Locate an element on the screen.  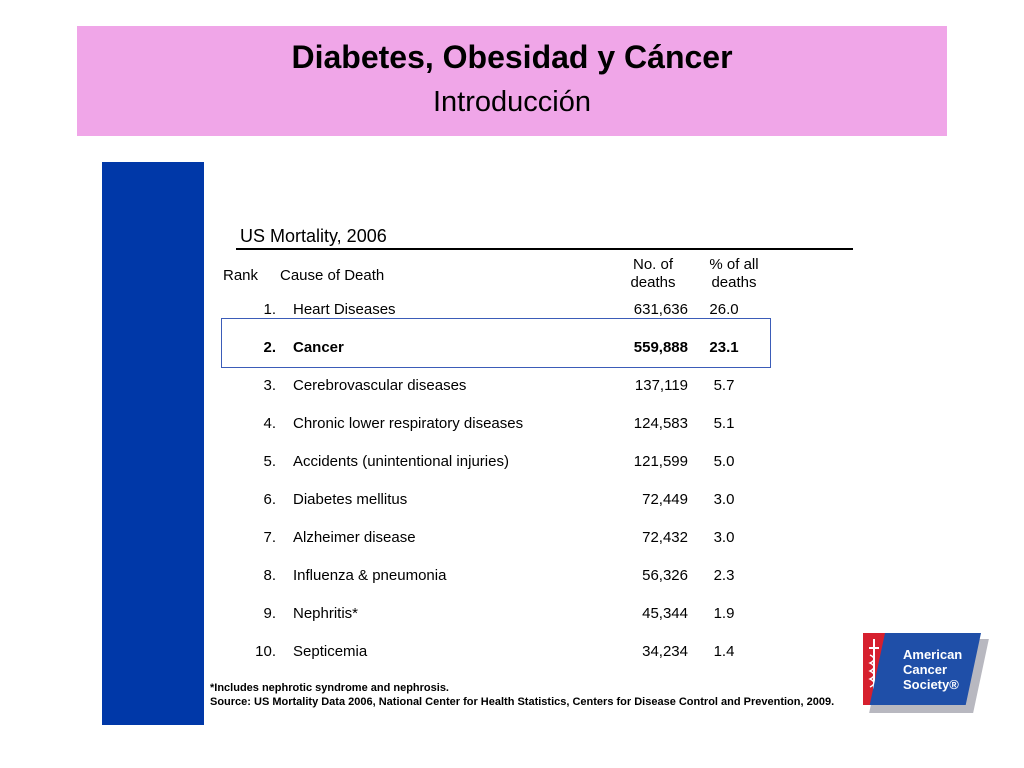
cause-cell: Heart Diseases is located at coordinates (344, 309).